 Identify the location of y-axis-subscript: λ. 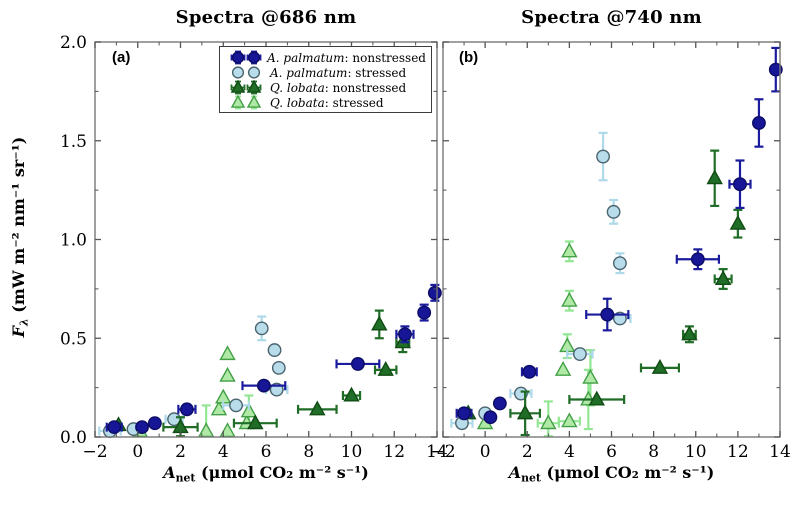
(24, 322).